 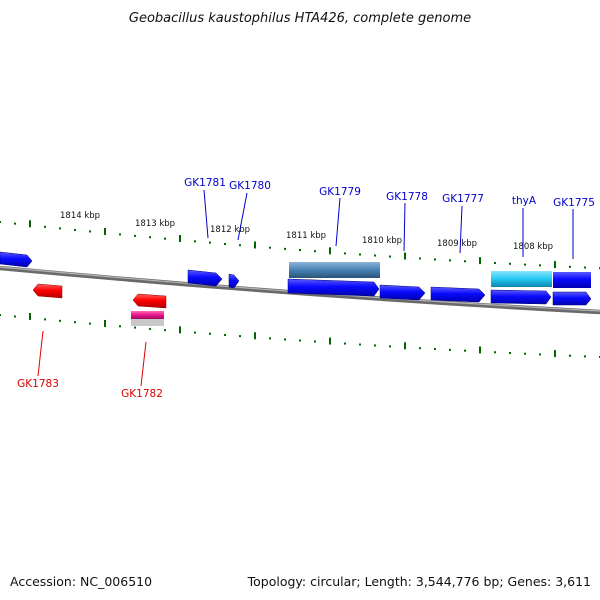 What do you see at coordinates (205, 278) in the screenshot?
I see `gene-gk1781` at bounding box center [205, 278].